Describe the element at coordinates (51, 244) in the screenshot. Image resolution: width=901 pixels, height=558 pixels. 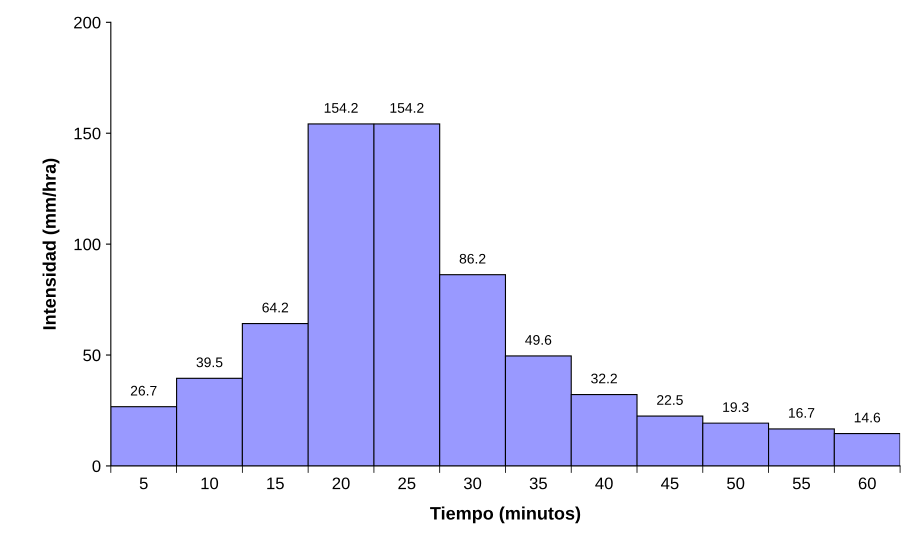
I see `y-axis-title: Intensidad (mm/hra)` at that location.